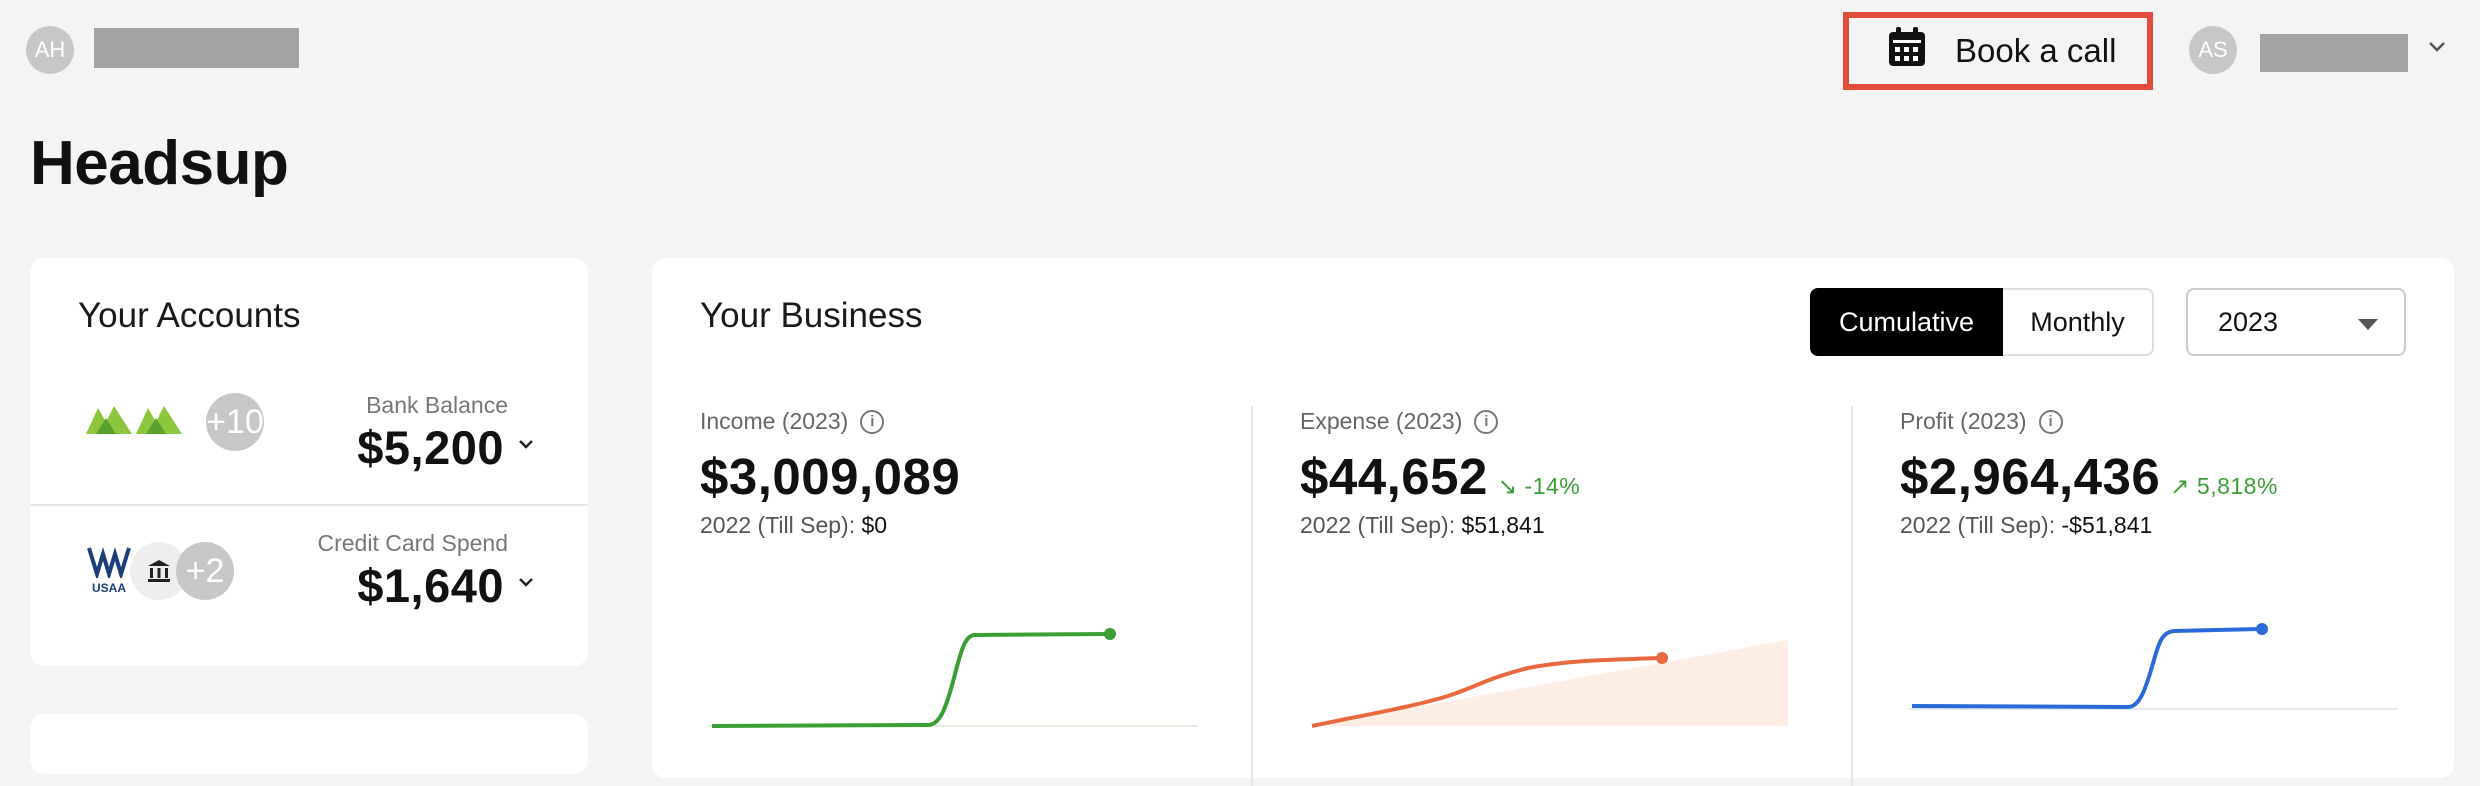  Describe the element at coordinates (413, 543) in the screenshot. I see `credit-spend-label: Credit Card Spend` at that location.